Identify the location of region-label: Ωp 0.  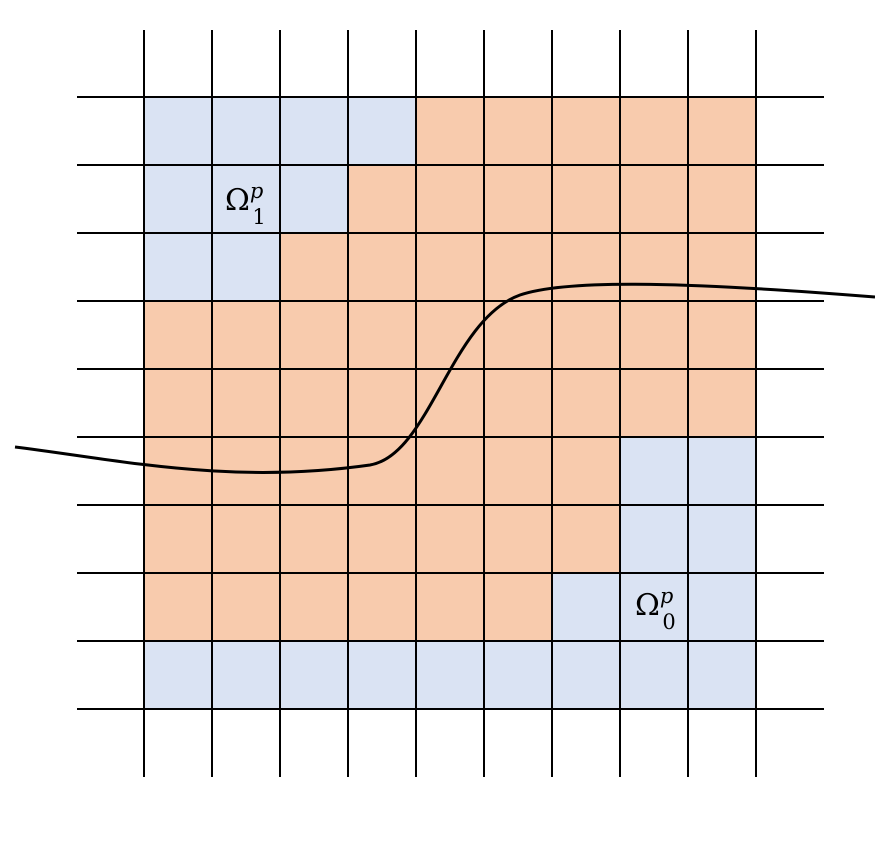
(655, 609).